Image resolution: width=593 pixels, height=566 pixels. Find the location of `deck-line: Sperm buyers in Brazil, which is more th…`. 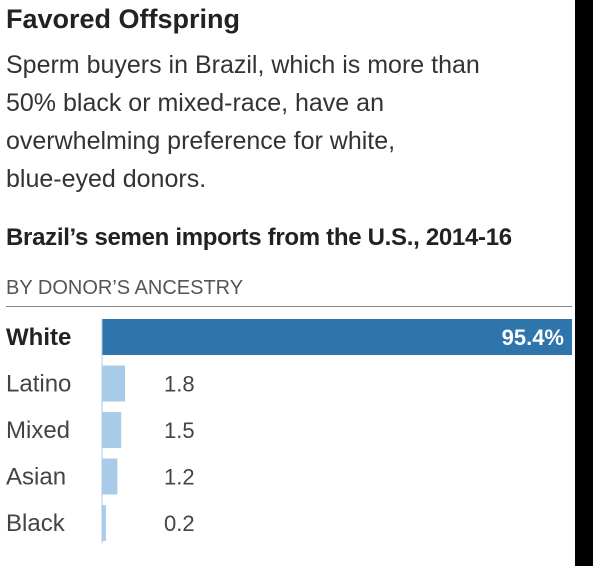

deck-line: Sperm buyers in Brazil, which is more th… is located at coordinates (243, 65).